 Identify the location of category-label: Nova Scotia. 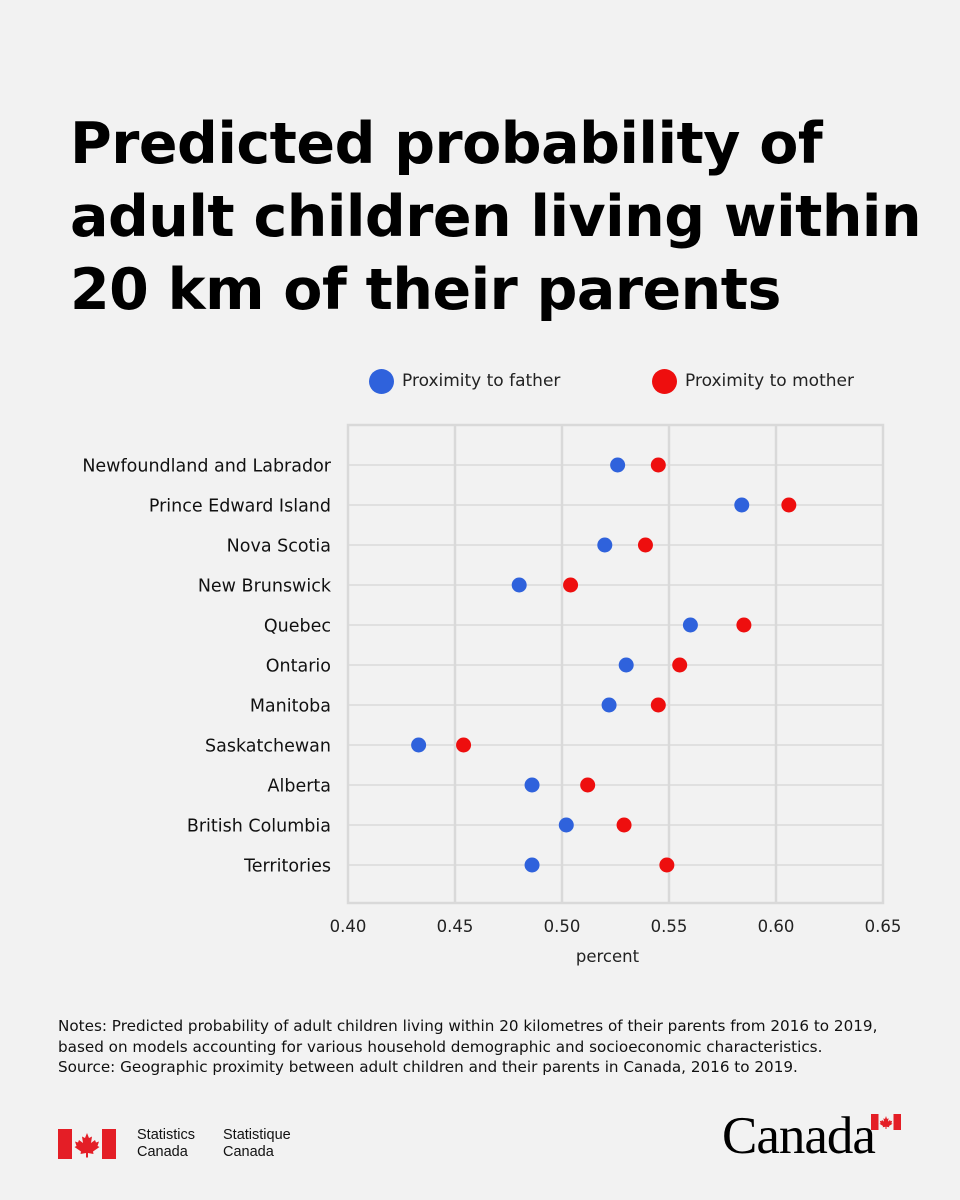
(279, 547).